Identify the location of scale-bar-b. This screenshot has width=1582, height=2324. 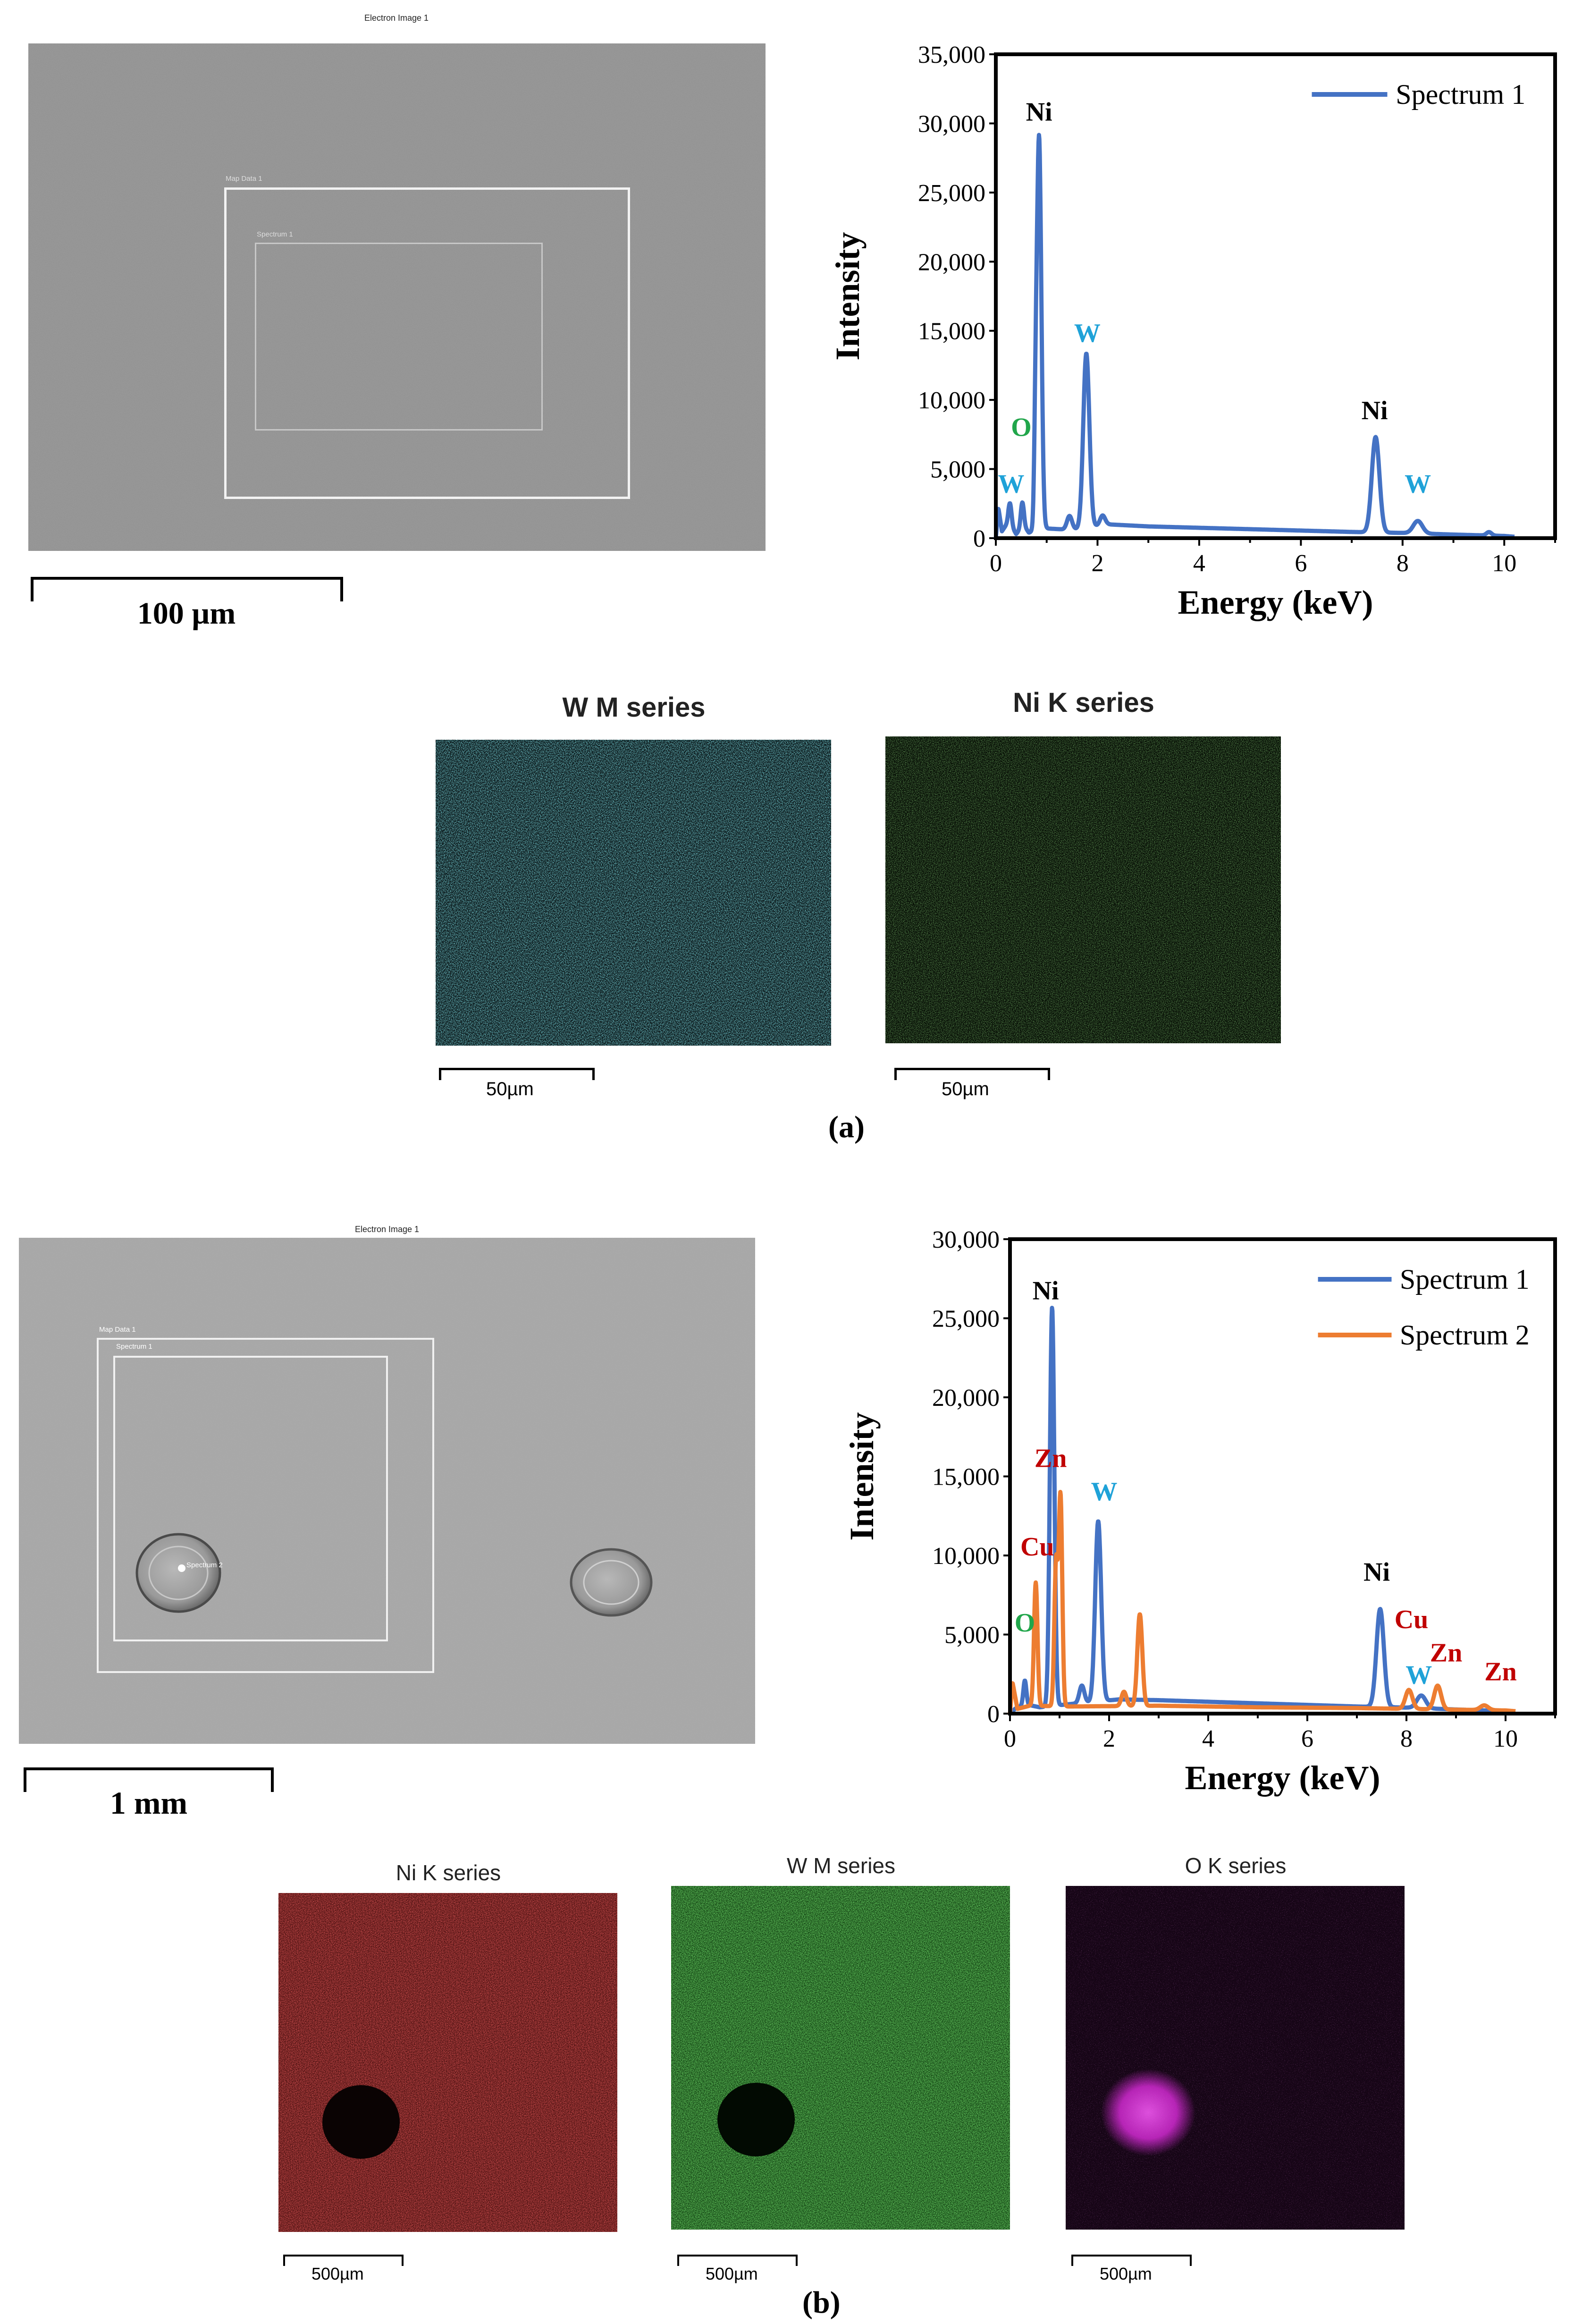
(149, 1779).